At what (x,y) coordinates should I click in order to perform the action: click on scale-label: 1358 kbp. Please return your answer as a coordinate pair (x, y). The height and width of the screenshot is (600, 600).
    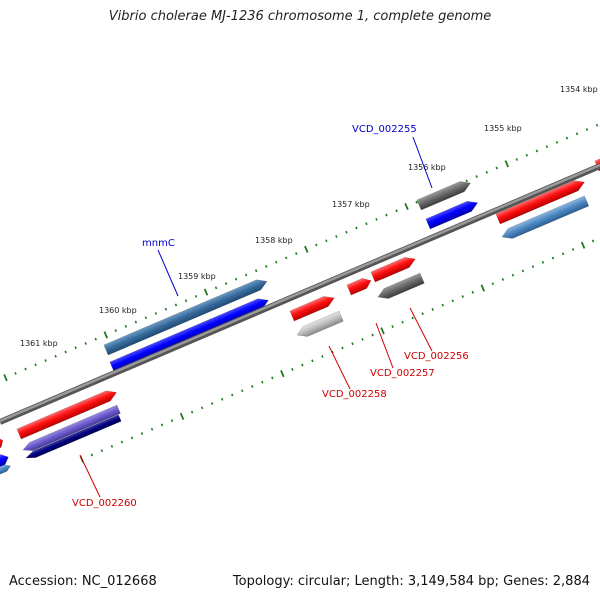
    Looking at the image, I should click on (274, 240).